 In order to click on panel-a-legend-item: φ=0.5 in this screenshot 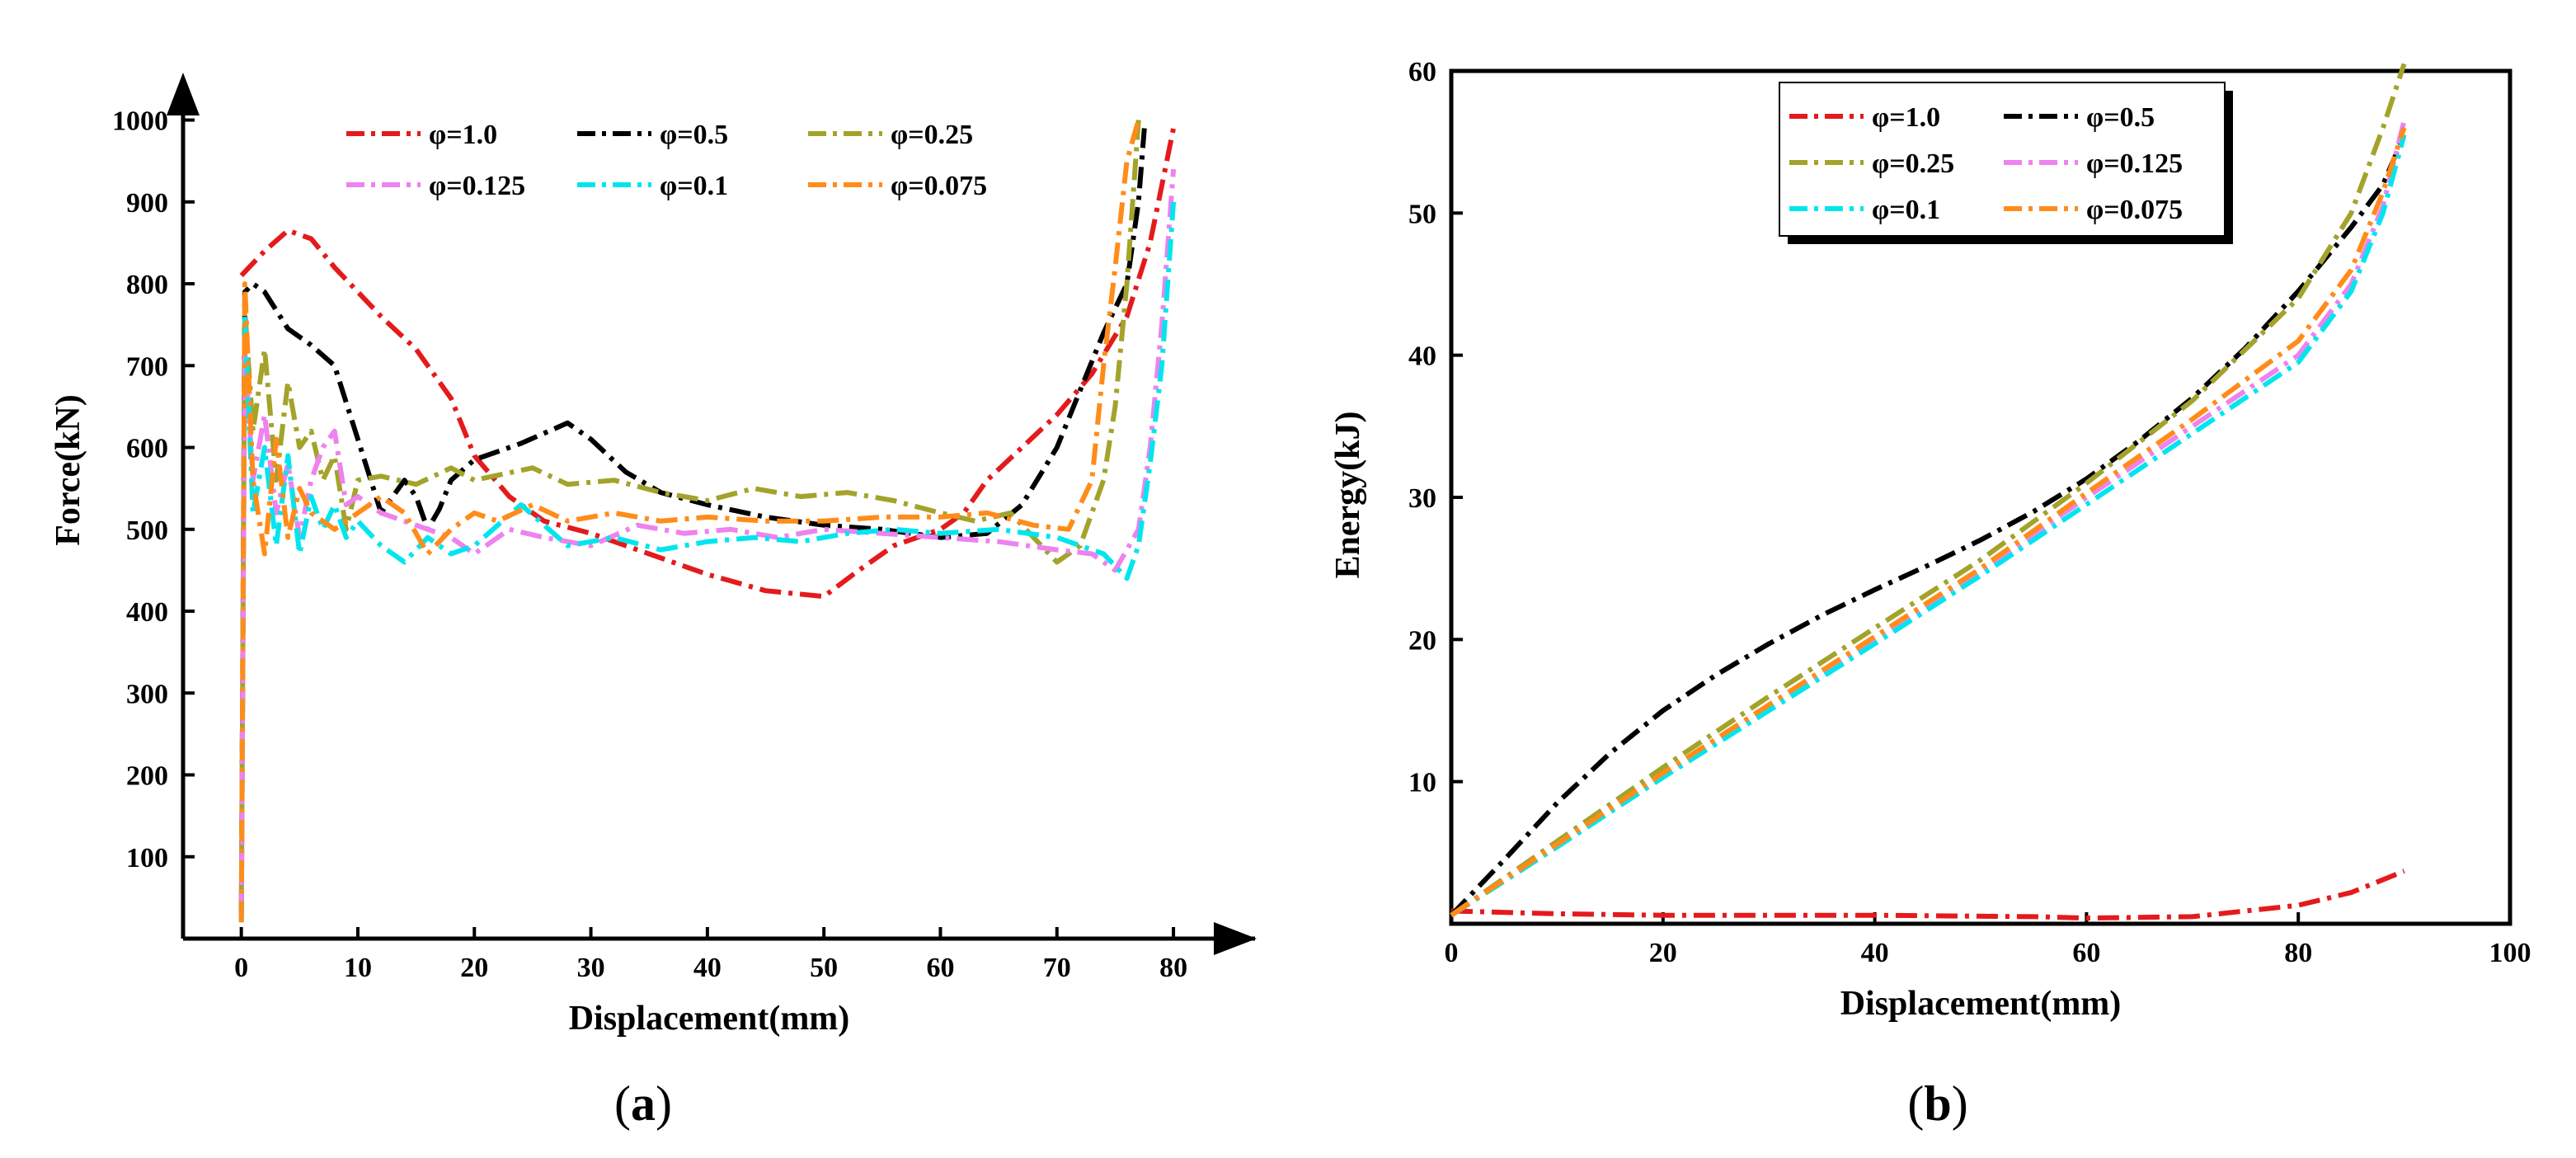, I will do `click(652, 135)`.